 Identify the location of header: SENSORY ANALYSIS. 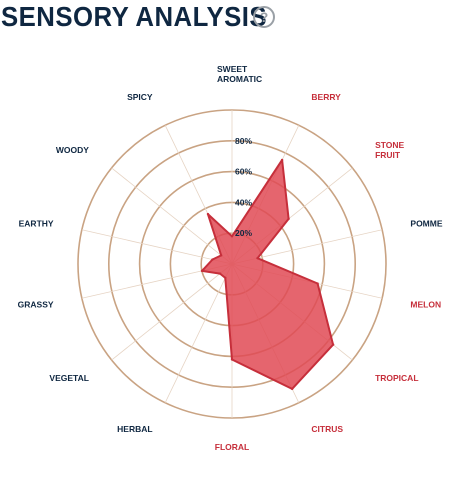
(145, 17).